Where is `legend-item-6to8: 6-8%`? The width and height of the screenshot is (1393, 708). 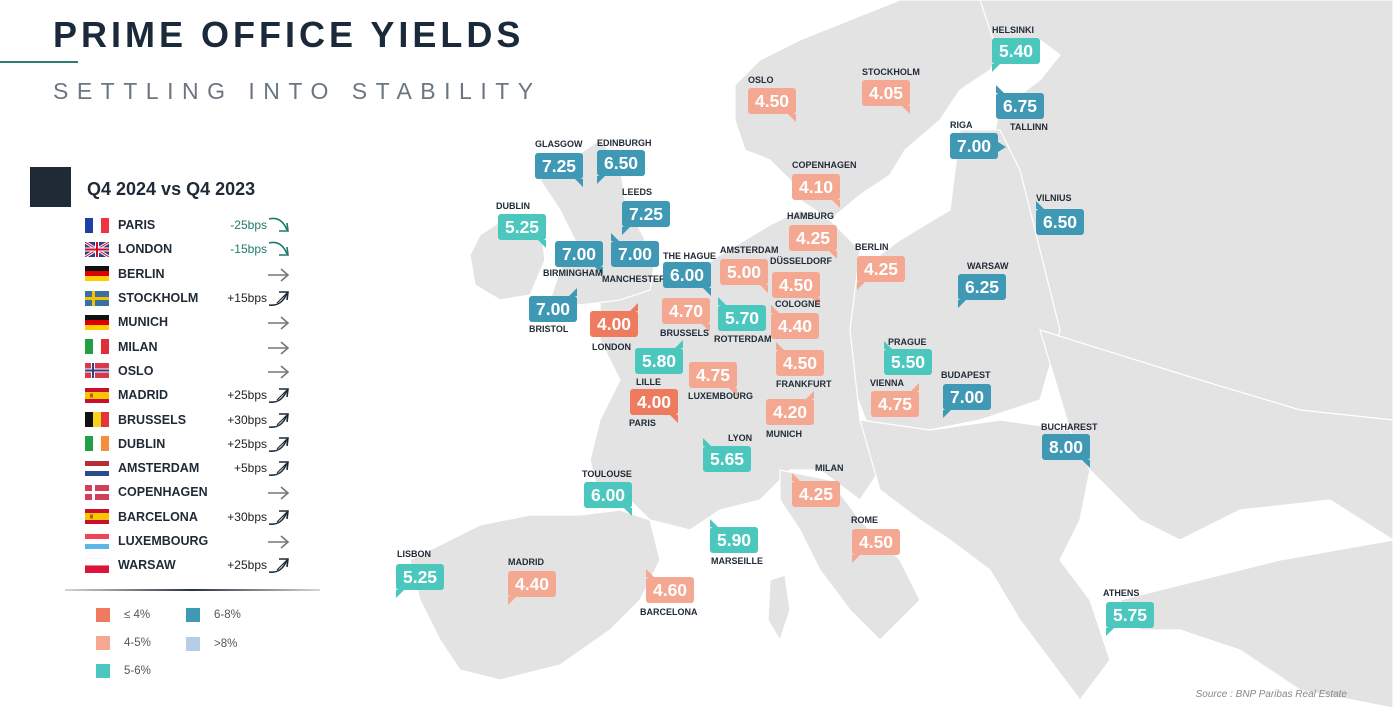
legend-item-6to8: 6-8% is located at coordinates (213, 615).